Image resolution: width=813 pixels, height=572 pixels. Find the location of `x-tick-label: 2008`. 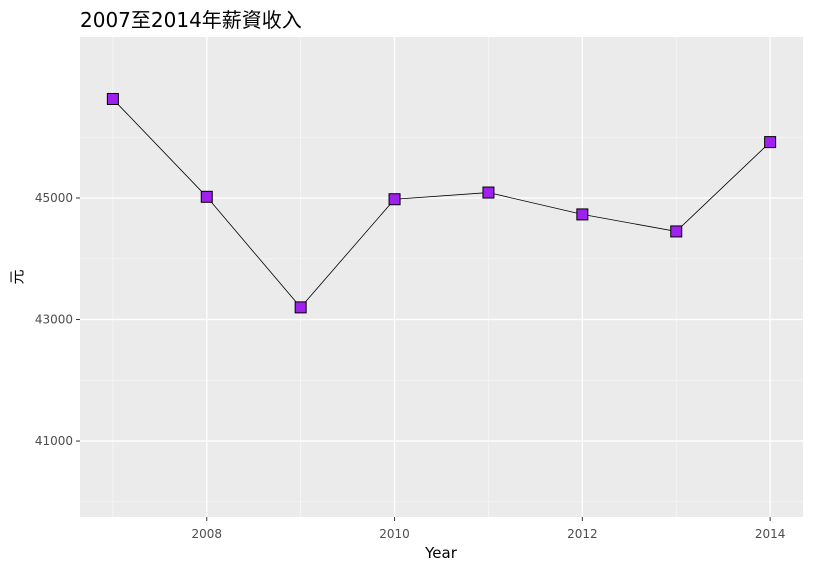

x-tick-label: 2008 is located at coordinates (206, 534).